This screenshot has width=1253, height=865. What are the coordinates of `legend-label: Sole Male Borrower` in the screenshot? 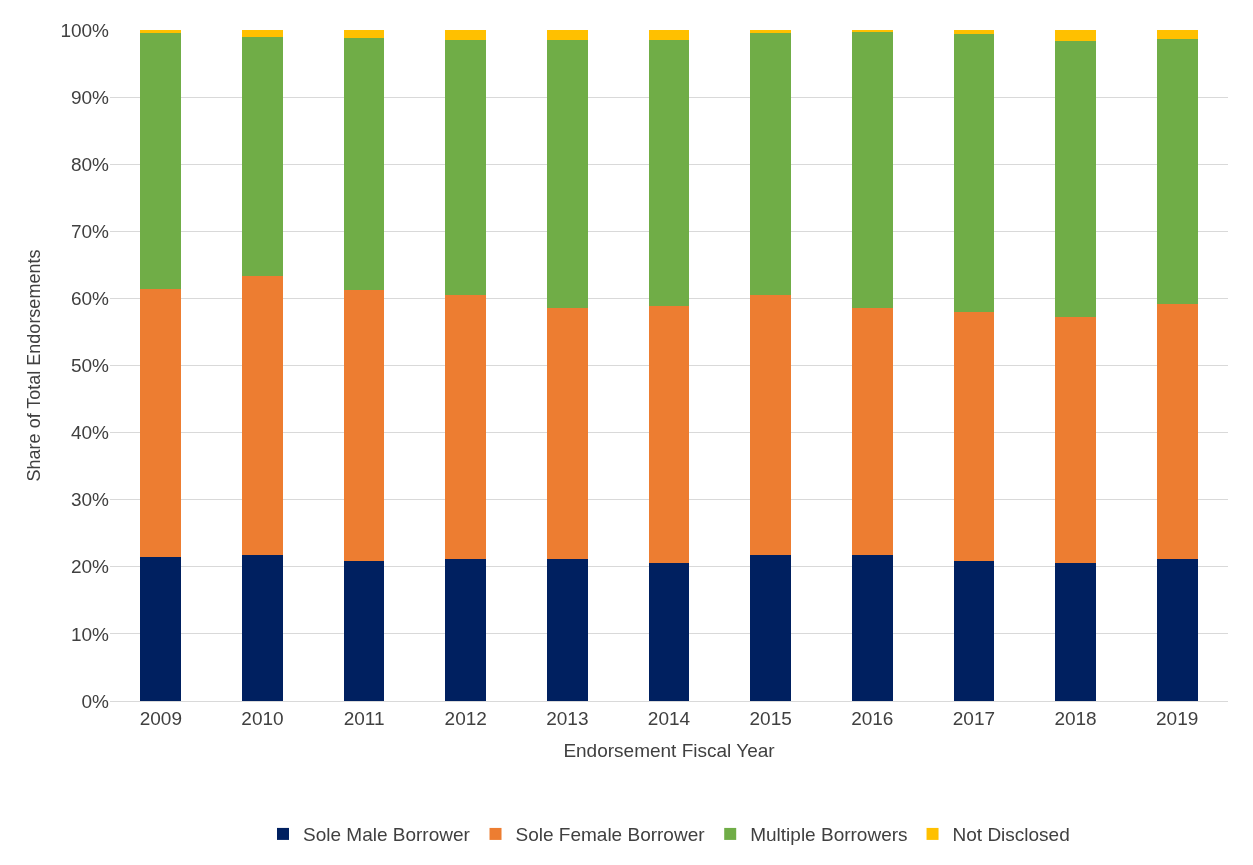 It's located at (387, 835).